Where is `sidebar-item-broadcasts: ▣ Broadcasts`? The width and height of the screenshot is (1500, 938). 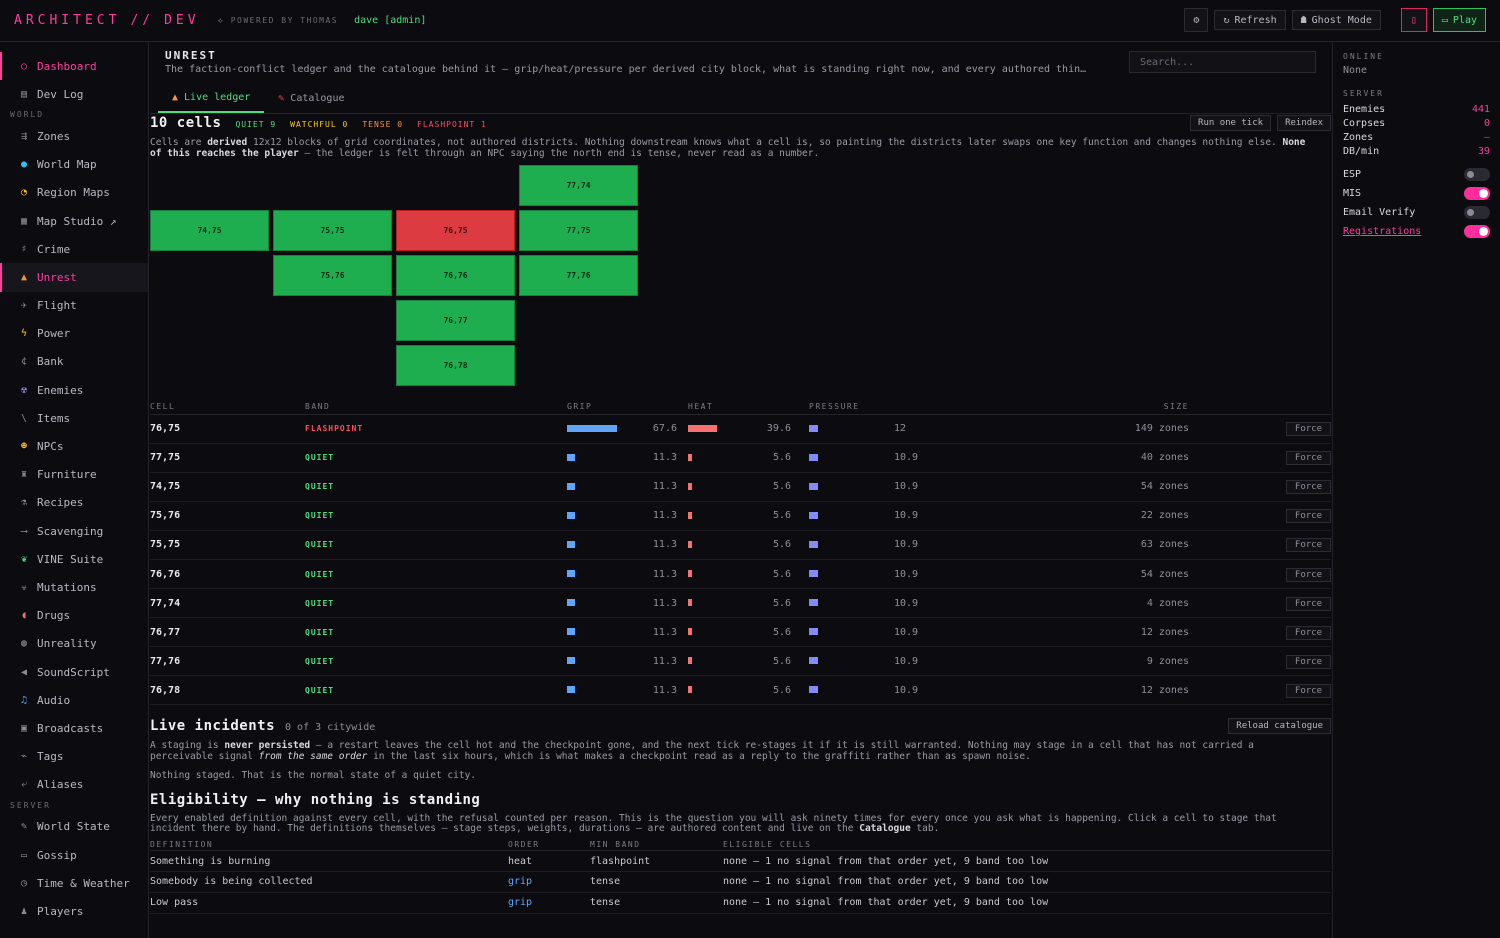 sidebar-item-broadcasts: ▣ Broadcasts is located at coordinates (74, 728).